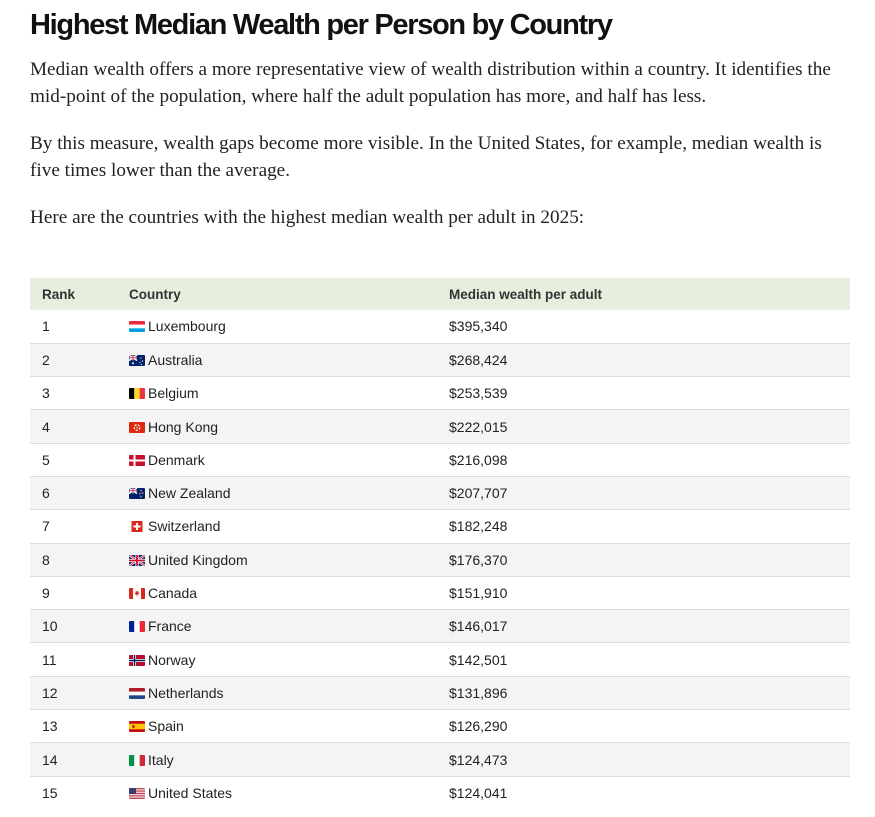  What do you see at coordinates (526, 294) in the screenshot?
I see `header-median-wealth: Median wealth per adult` at bounding box center [526, 294].